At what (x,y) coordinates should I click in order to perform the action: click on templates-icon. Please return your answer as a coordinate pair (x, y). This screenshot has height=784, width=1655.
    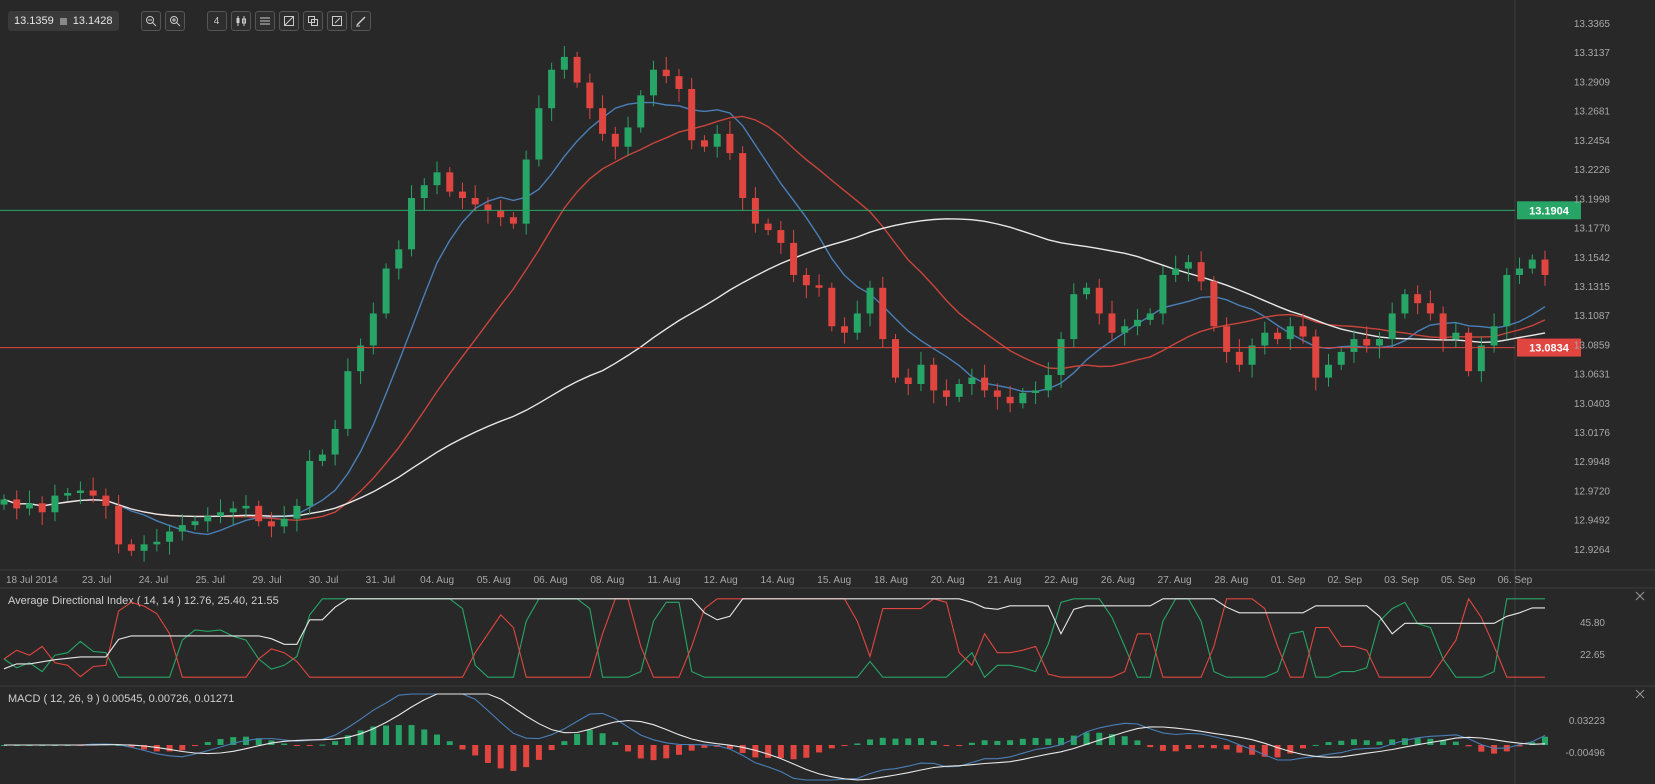
    Looking at the image, I should click on (336, 21).